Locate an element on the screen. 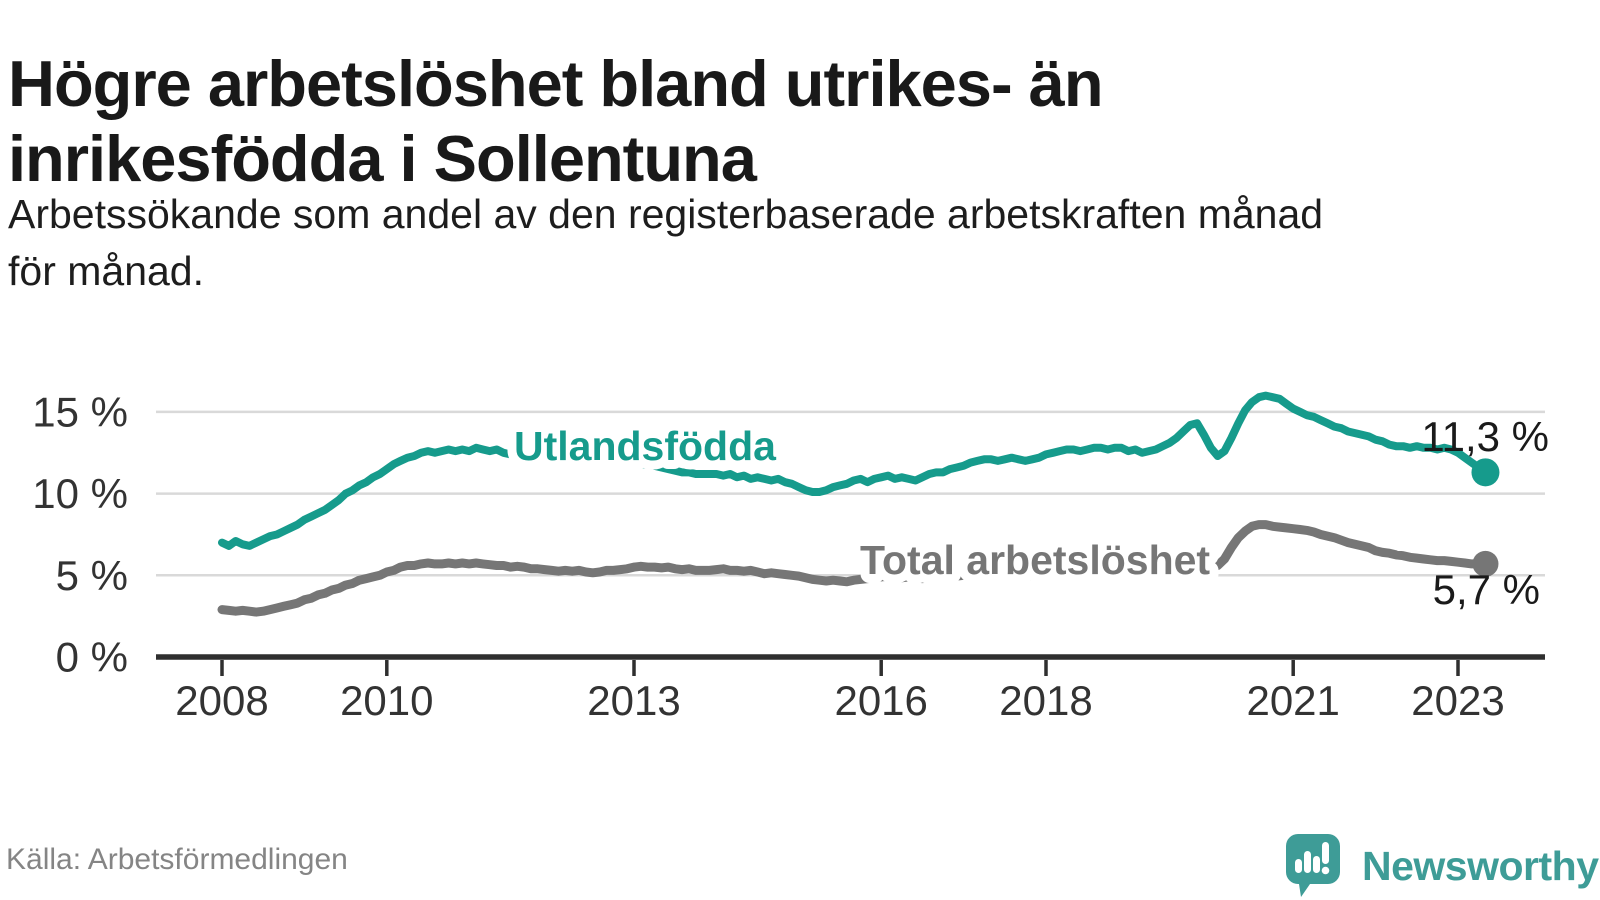  series-end-dot-utlandsfodda is located at coordinates (1485, 472).